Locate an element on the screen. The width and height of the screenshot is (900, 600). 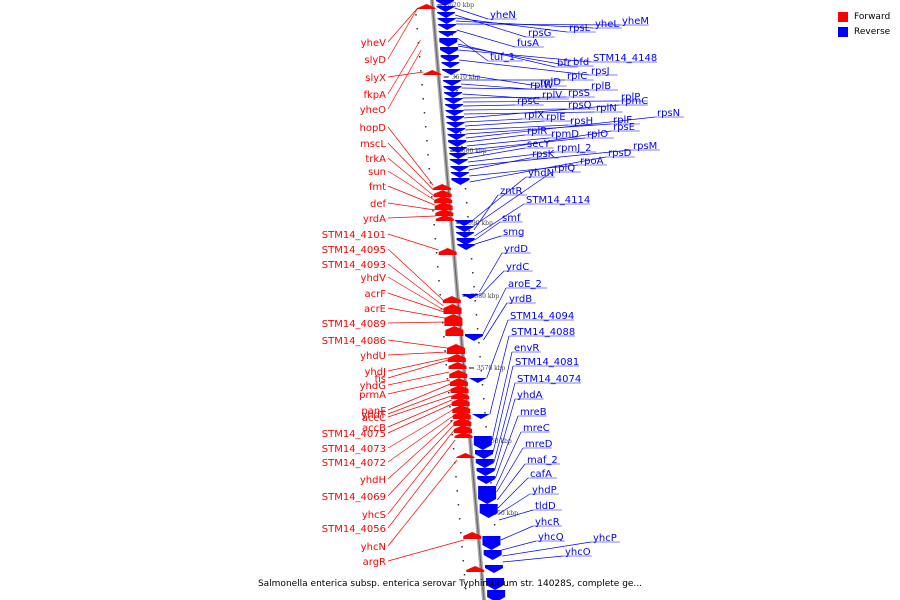
reverse-gene-label: rplO is located at coordinates (597, 134).